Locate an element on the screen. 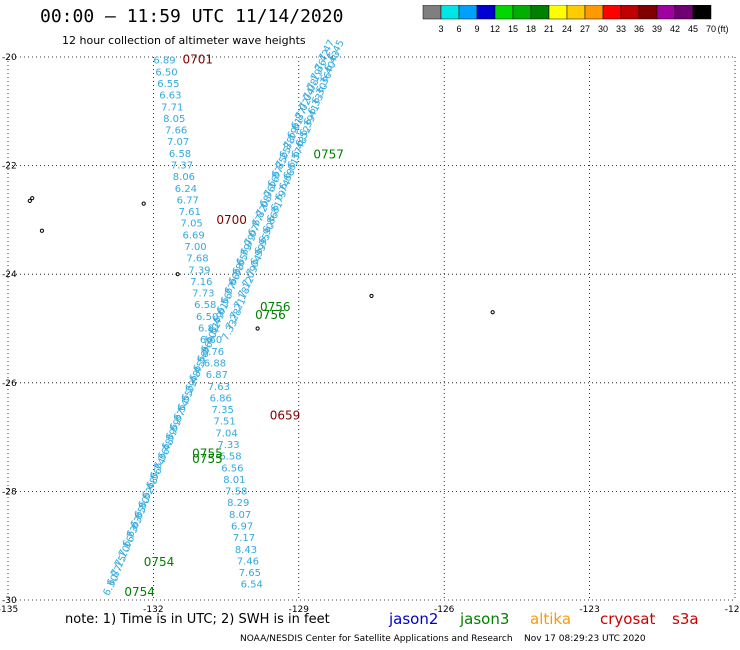 The image size is (740, 650). legend-label: 6 is located at coordinates (458, 29).